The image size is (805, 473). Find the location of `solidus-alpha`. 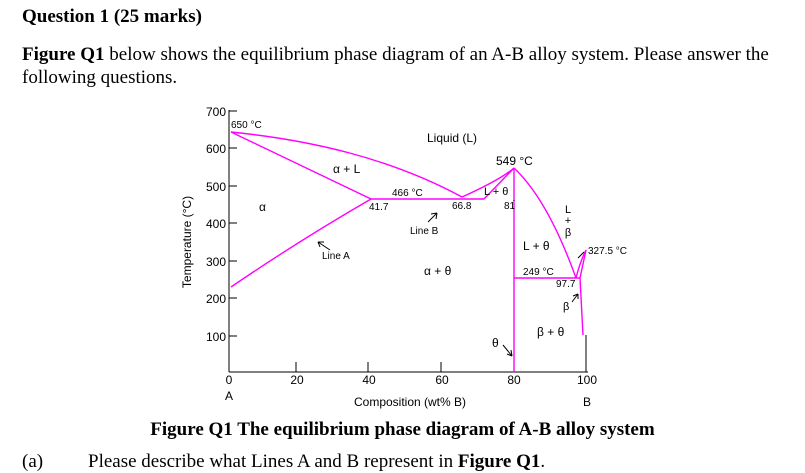

solidus-alpha is located at coordinates (301, 165).